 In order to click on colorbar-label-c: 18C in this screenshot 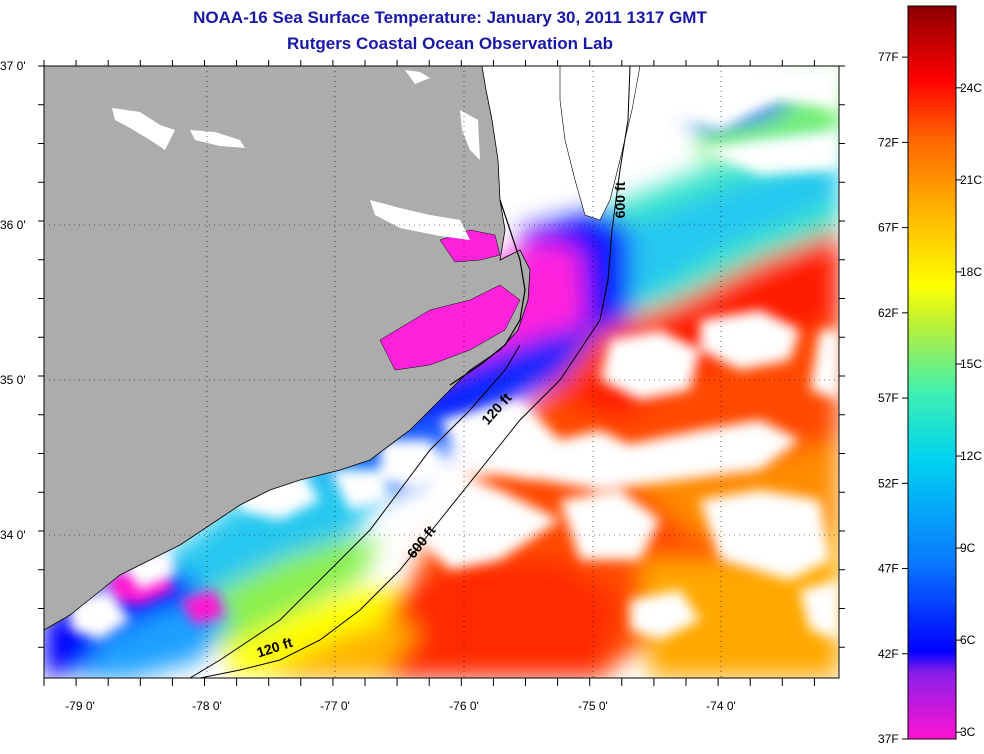, I will do `click(971, 272)`.